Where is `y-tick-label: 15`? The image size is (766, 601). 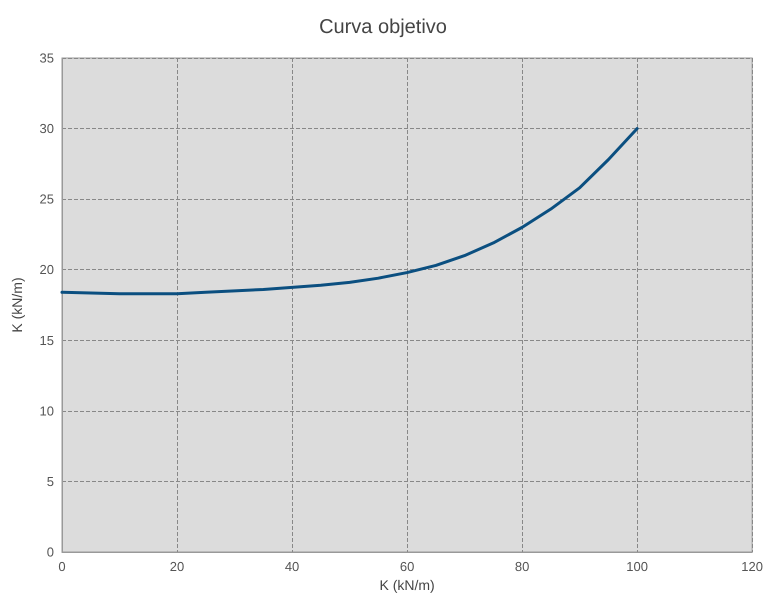 y-tick-label: 15 is located at coordinates (47, 340).